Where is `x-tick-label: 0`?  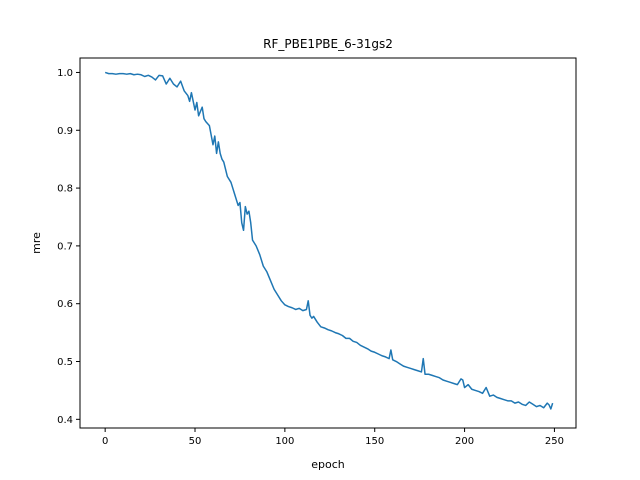
x-tick-label: 0 is located at coordinates (105, 441).